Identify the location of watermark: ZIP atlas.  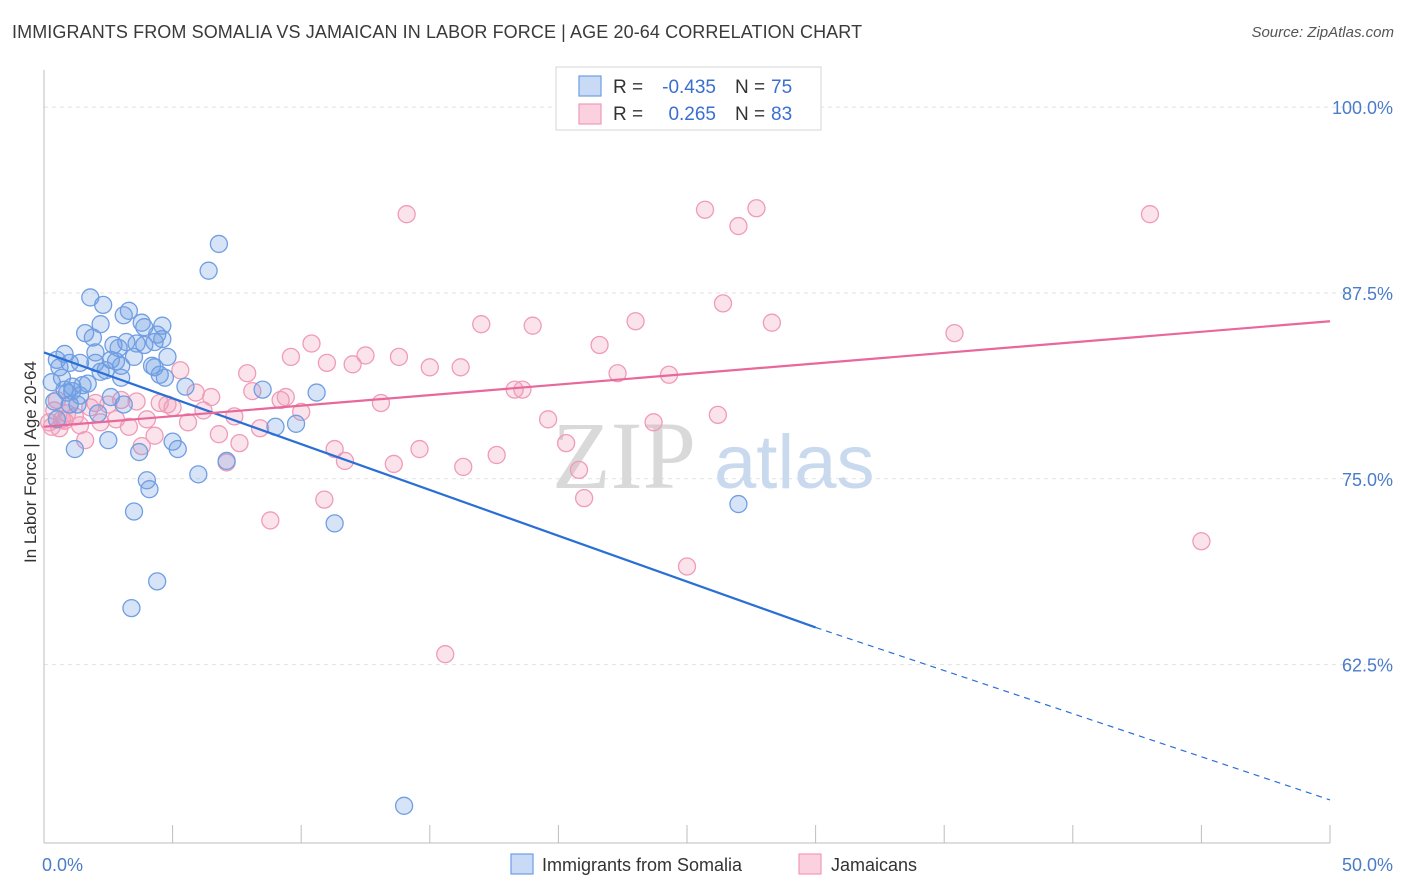
(713, 455).